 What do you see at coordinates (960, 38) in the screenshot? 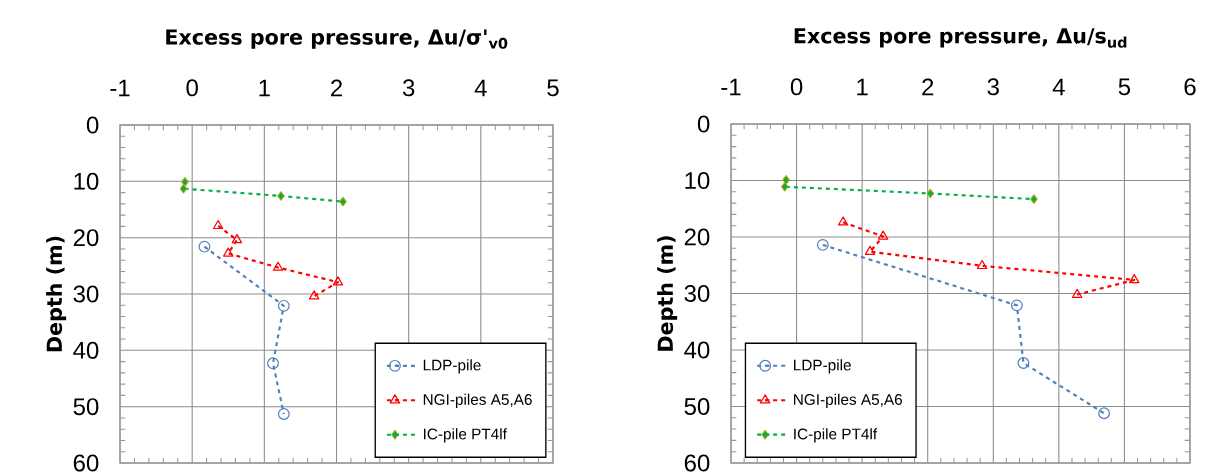
I see `x-axis-title: Excess pore pressure, Δu/s$_{ud}$` at bounding box center [960, 38].